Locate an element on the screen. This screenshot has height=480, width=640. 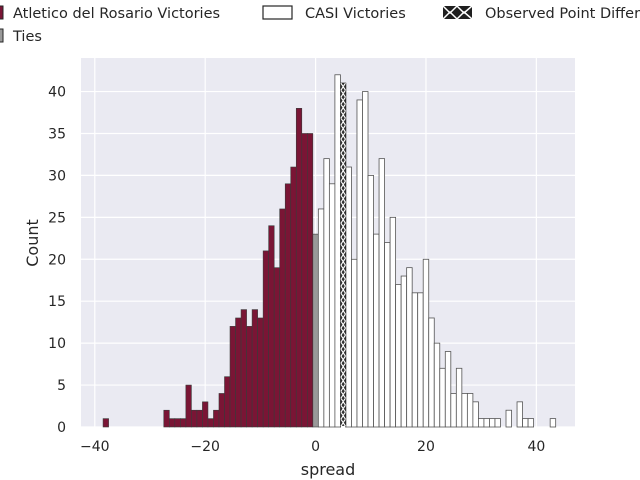
y-tick-label: 20 is located at coordinates (57, 260).